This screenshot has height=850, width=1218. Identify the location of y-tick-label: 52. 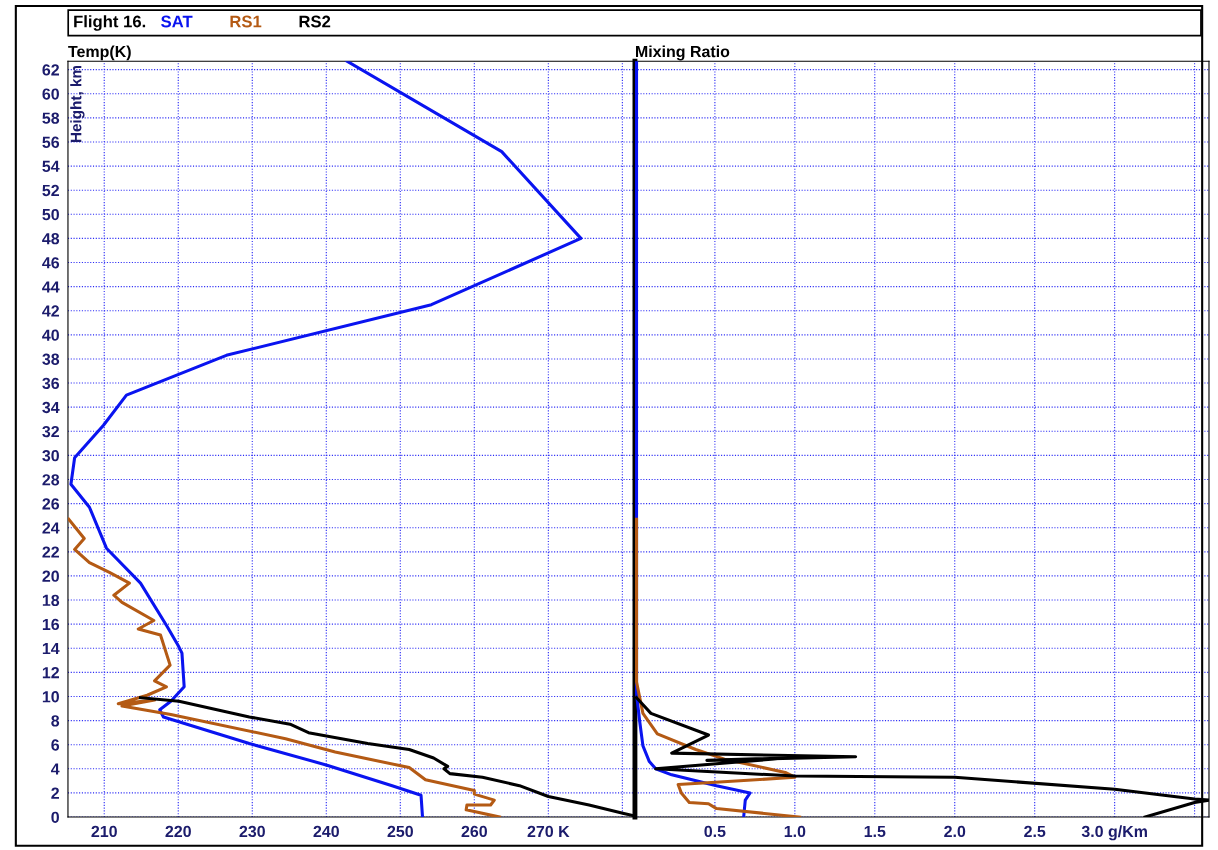
(50, 190).